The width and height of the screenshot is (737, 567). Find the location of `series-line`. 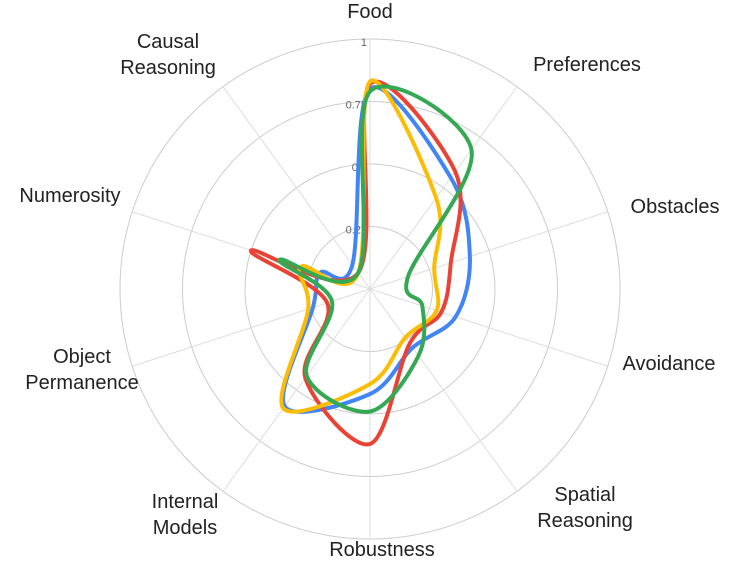

series-line is located at coordinates (361, 246).